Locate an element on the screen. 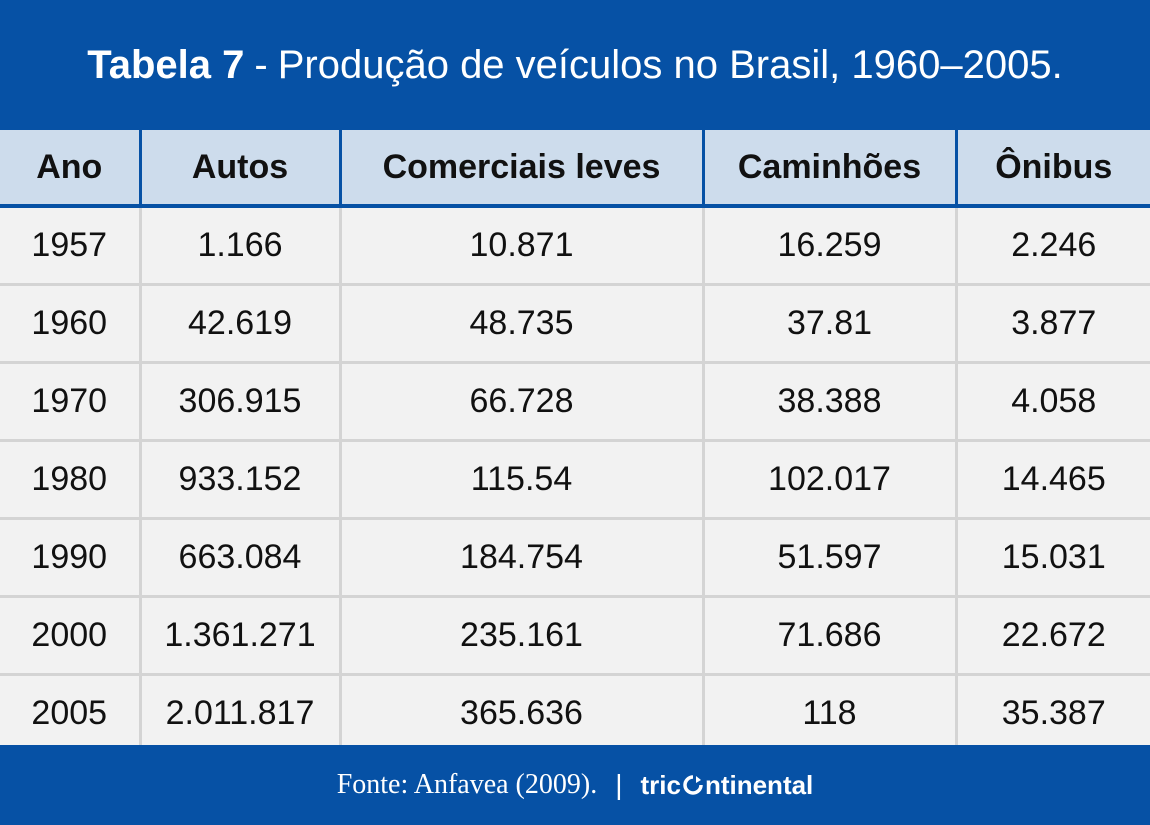 The image size is (1150, 825). column-header: Autos is located at coordinates (239, 169).